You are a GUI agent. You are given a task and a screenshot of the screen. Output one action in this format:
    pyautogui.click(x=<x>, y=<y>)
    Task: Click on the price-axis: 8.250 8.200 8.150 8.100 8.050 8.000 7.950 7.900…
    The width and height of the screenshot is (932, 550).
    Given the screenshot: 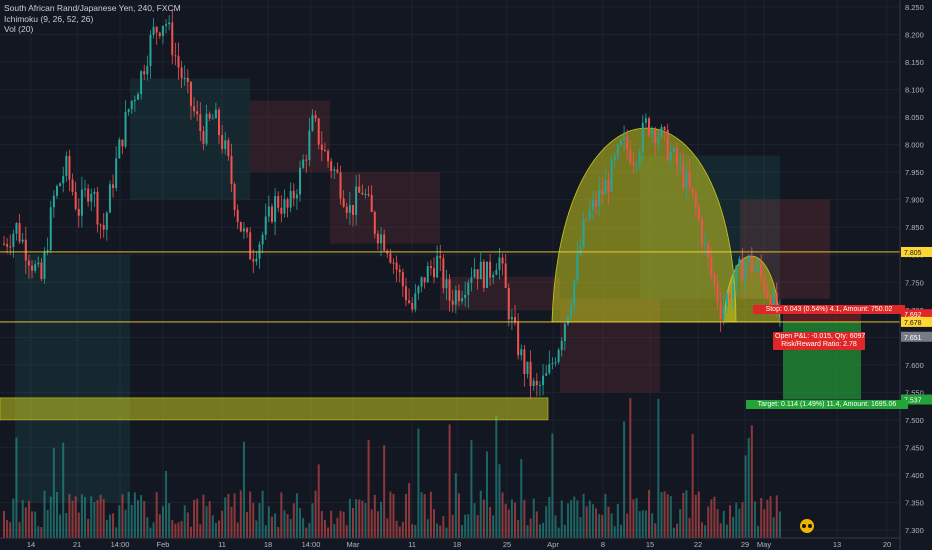 What is the action you would take?
    pyautogui.click(x=915, y=275)
    